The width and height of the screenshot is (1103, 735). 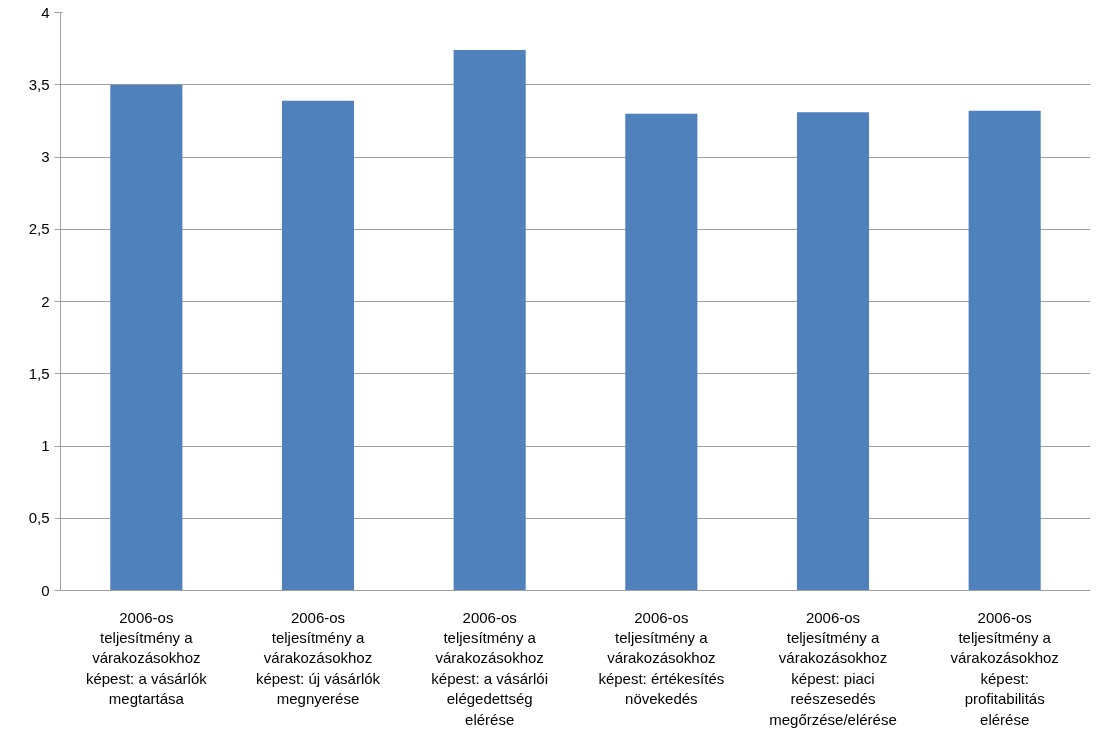 I want to click on x-tick-label: 2006-os teljesítmény a várakozásokhoz képest: a vásárlói elégedettség elérése, so click(x=490, y=668).